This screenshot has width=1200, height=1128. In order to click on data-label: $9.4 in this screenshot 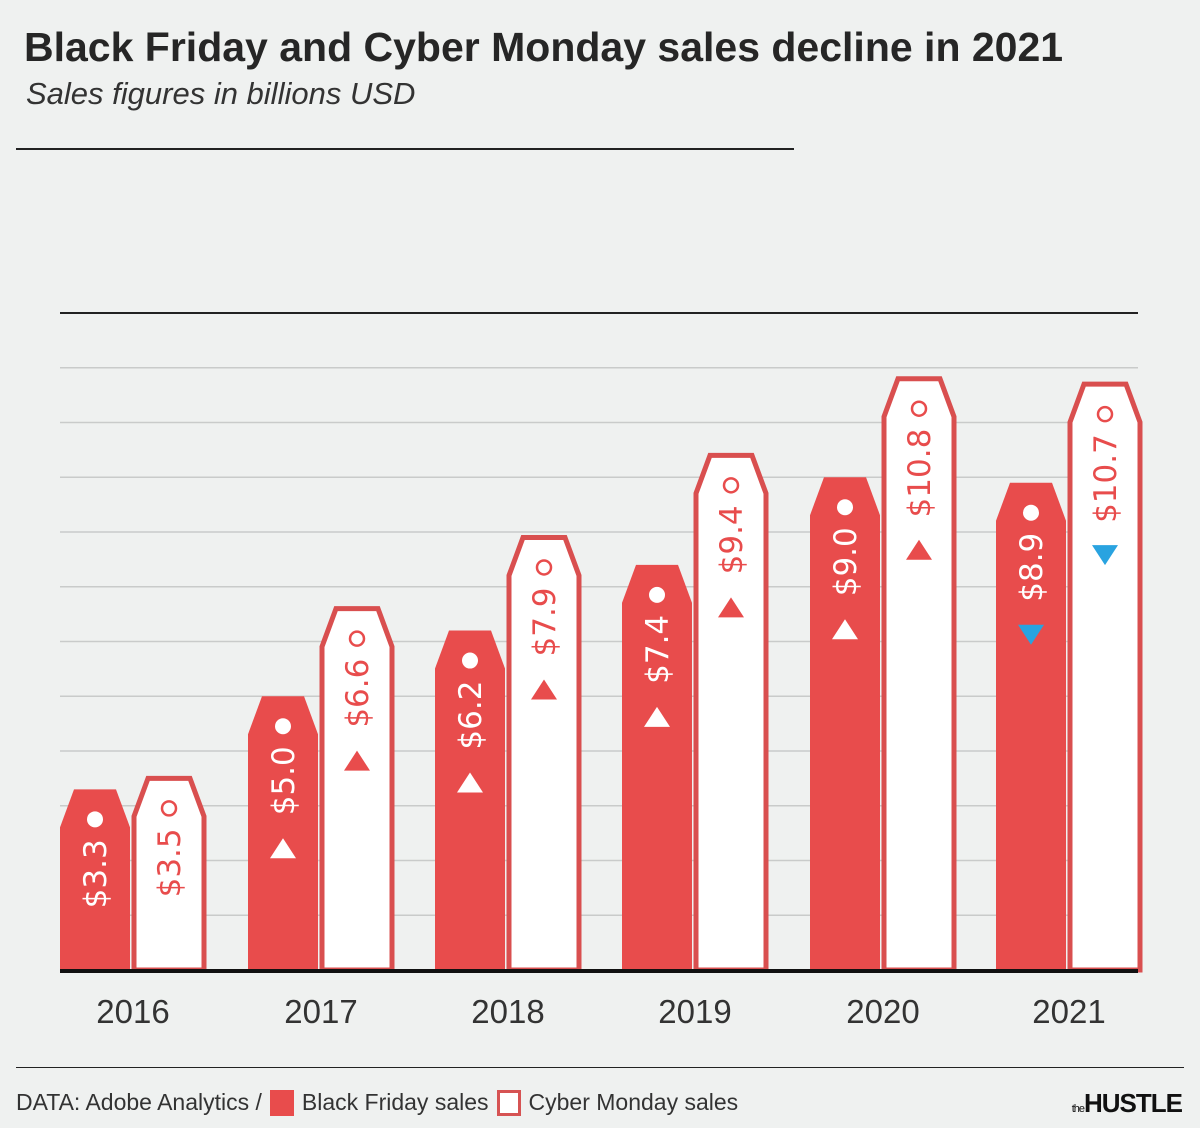, I will do `click(732, 539)`.